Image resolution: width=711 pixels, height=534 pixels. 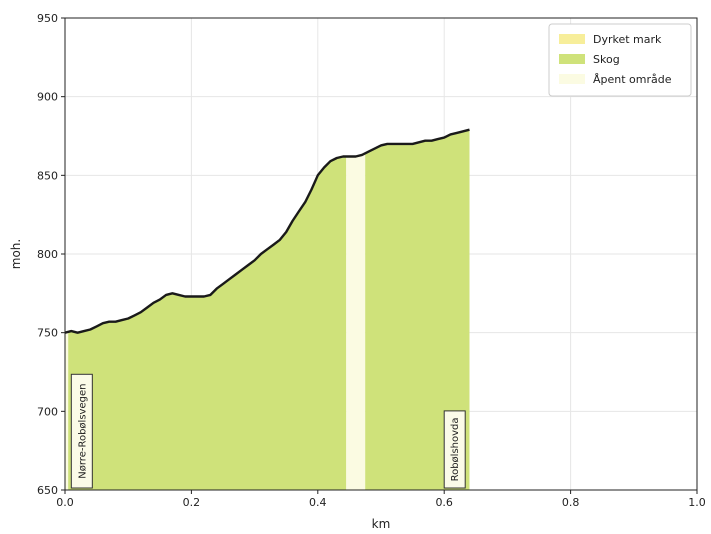 I want to click on legend: Dyrket mark Skog Åpent område, so click(x=620, y=60).